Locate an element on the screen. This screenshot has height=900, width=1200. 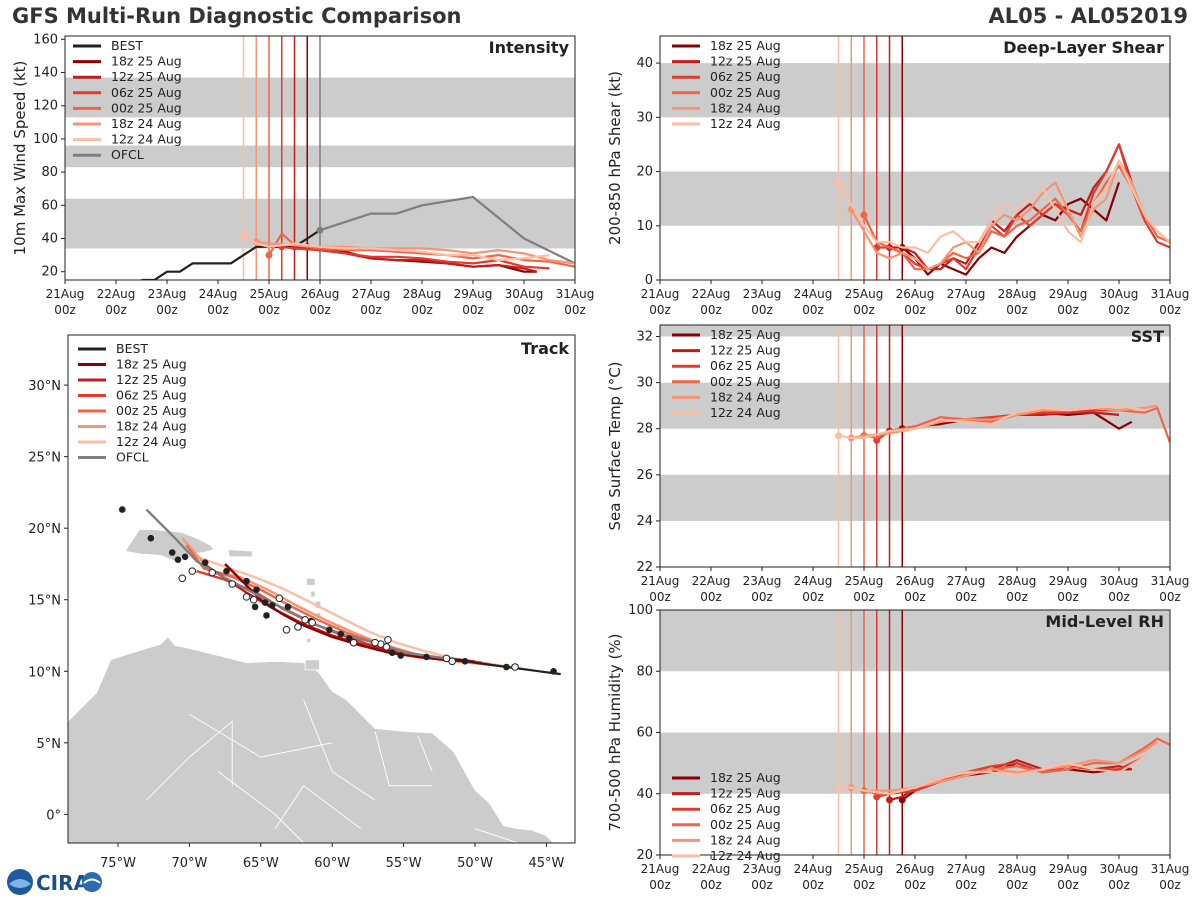
shear-xtick-hour-3: 00z is located at coordinates (813, 310).